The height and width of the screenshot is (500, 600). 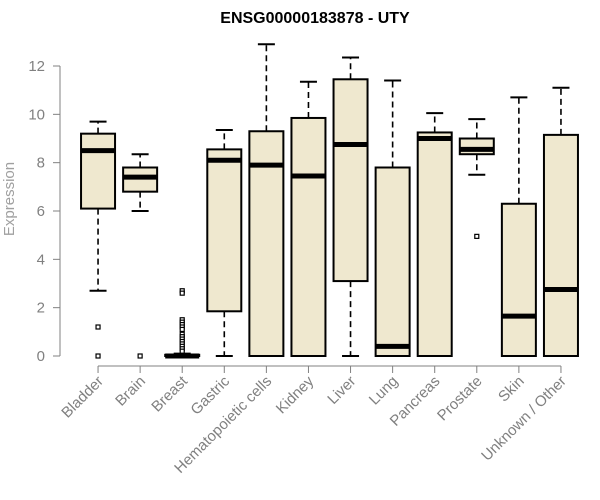 I want to click on x-tick-label: Prostate, so click(x=460, y=399).